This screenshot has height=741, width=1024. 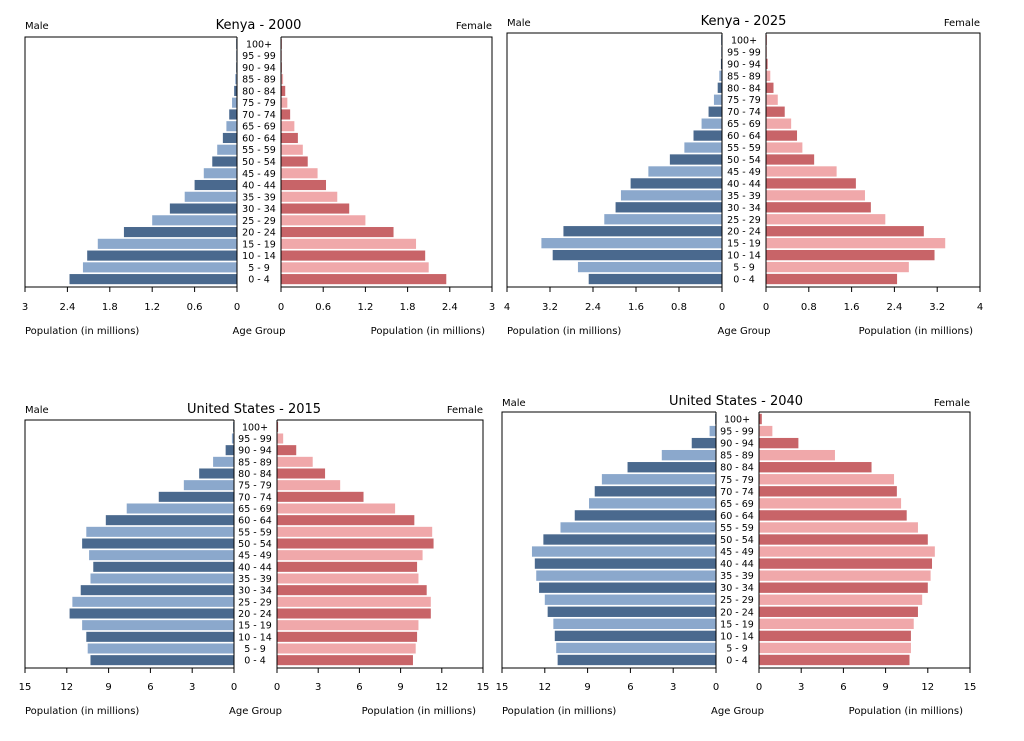 What do you see at coordinates (254, 409) in the screenshot?
I see `chart-title: United States - 2015` at bounding box center [254, 409].